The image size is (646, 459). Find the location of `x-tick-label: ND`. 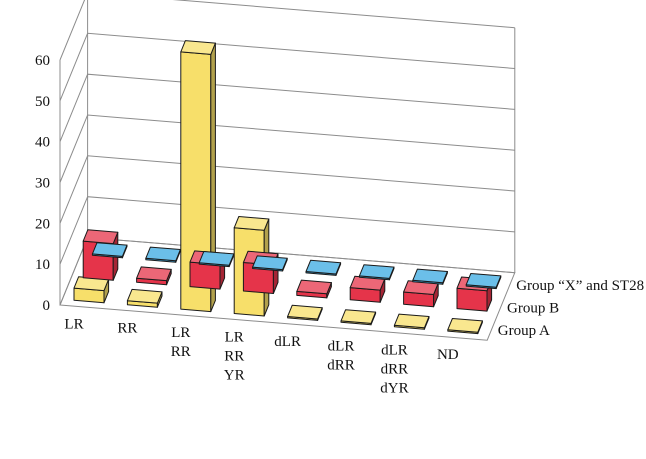

x-tick-label: ND is located at coordinates (448, 355).